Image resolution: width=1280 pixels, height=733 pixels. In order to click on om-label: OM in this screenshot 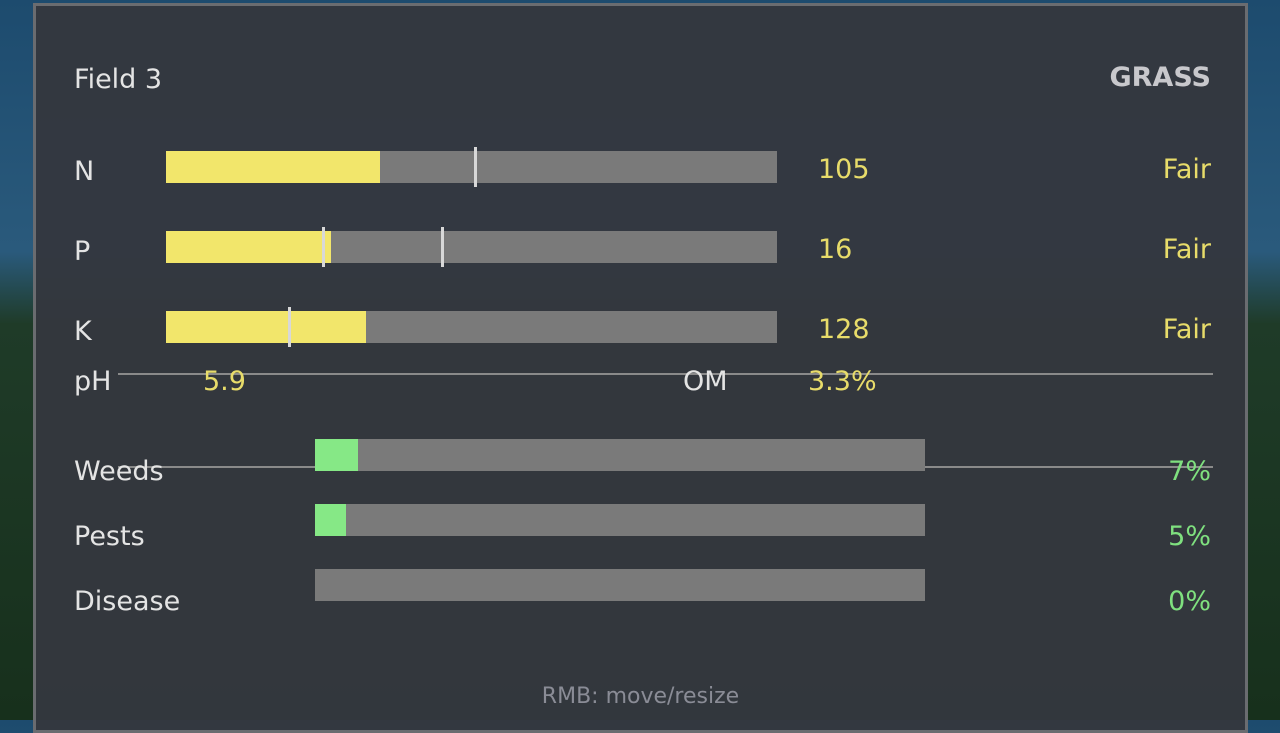, I will do `click(705, 381)`.